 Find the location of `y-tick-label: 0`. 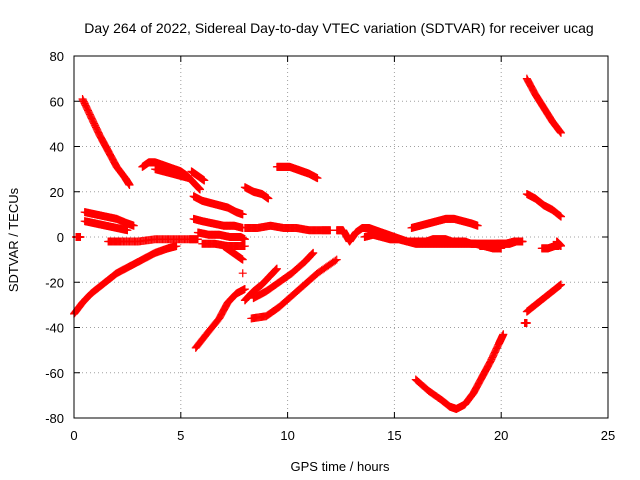

y-tick-label: 0 is located at coordinates (60, 237).